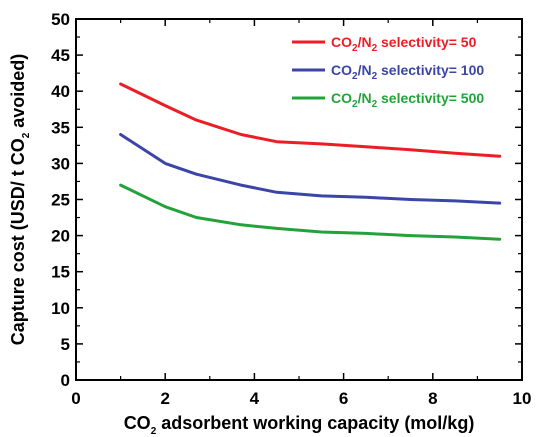  Describe the element at coordinates (164, 398) in the screenshot. I see `x-tick-label: 2` at that location.